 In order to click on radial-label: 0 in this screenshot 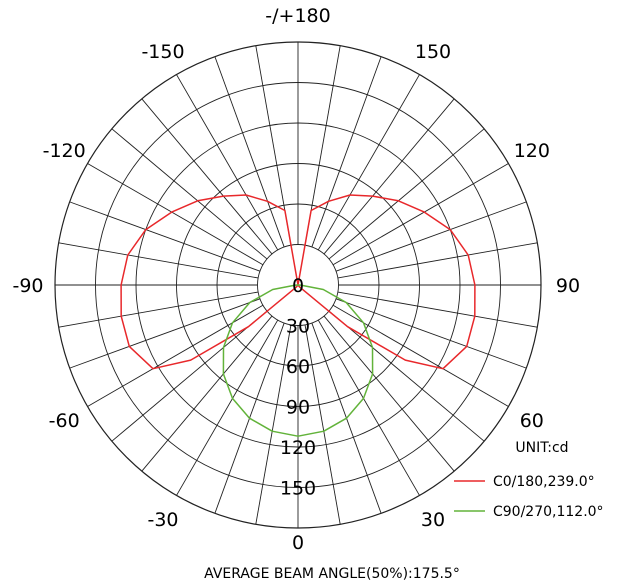, I will do `click(298, 286)`.